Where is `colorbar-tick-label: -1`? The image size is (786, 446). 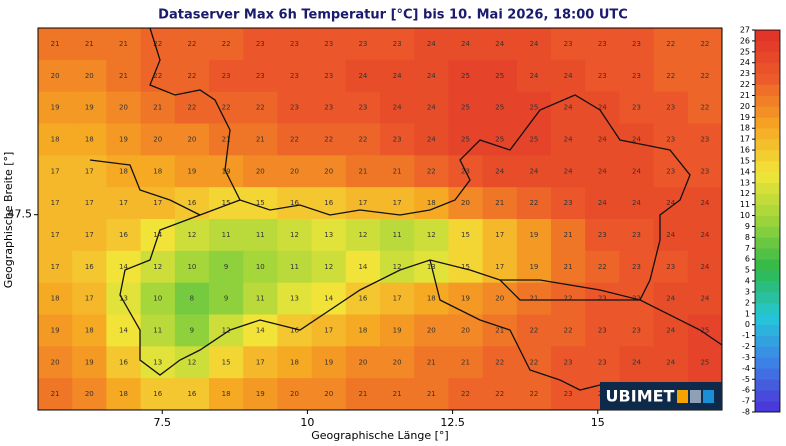 colorbar-tick-label: -1 is located at coordinates (746, 335).